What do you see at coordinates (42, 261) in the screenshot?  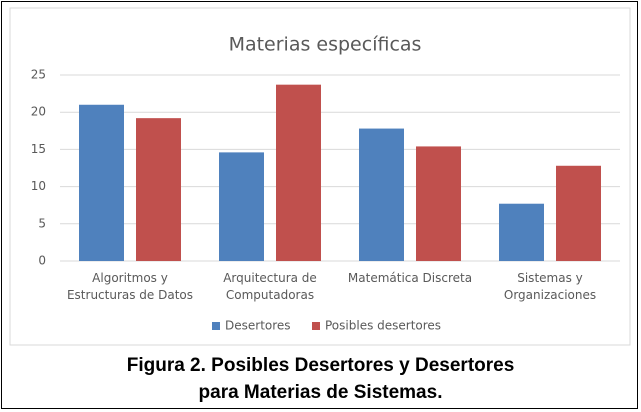 I see `y-tick-label: 0` at bounding box center [42, 261].